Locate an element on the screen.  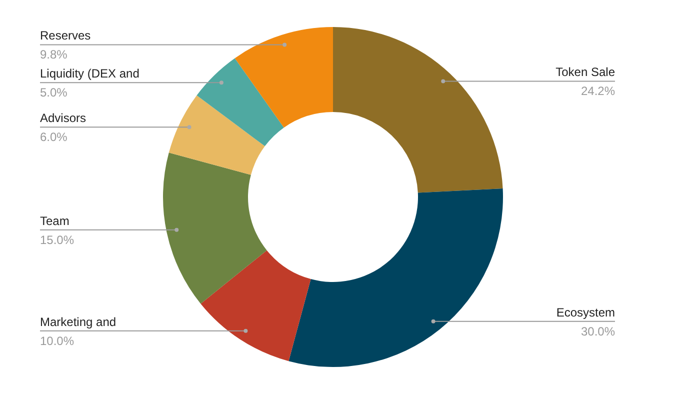
data-label: 6.0% is located at coordinates (54, 137).